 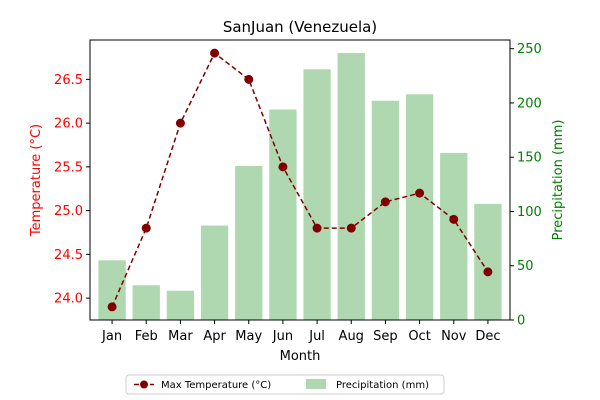 What do you see at coordinates (214, 336) in the screenshot?
I see `x-tick-label: Apr` at bounding box center [214, 336].